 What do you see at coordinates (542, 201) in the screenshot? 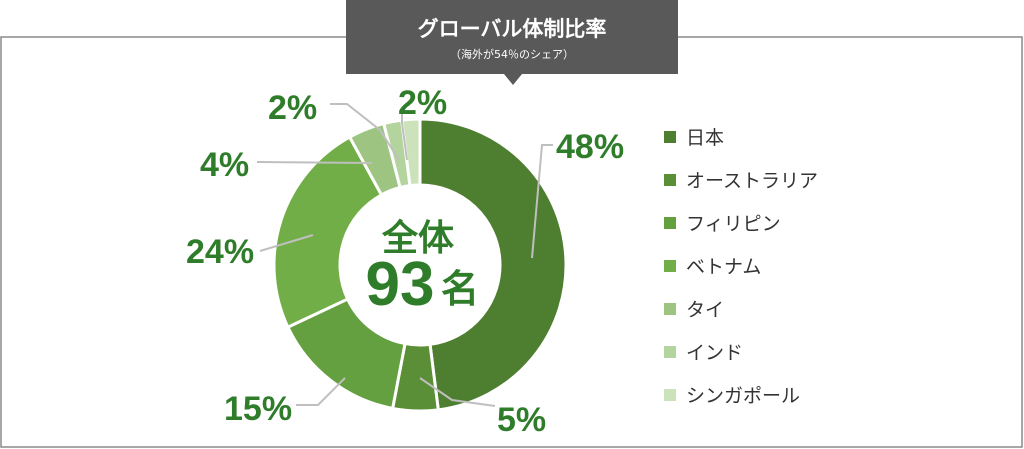
I see `leader-line-japan` at bounding box center [542, 201].